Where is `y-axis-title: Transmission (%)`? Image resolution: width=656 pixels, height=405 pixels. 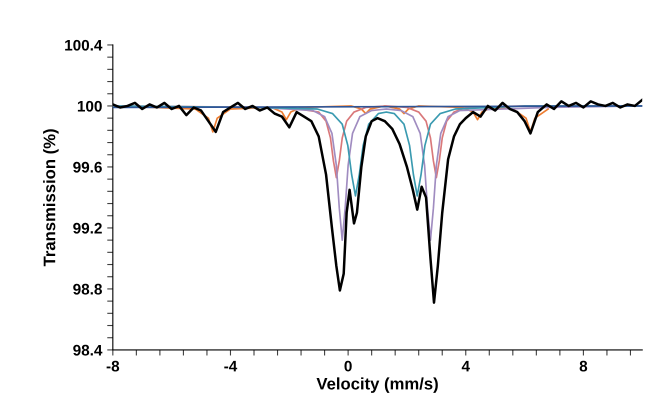
y-axis-title: Transmission (%) is located at coordinates (51, 197).